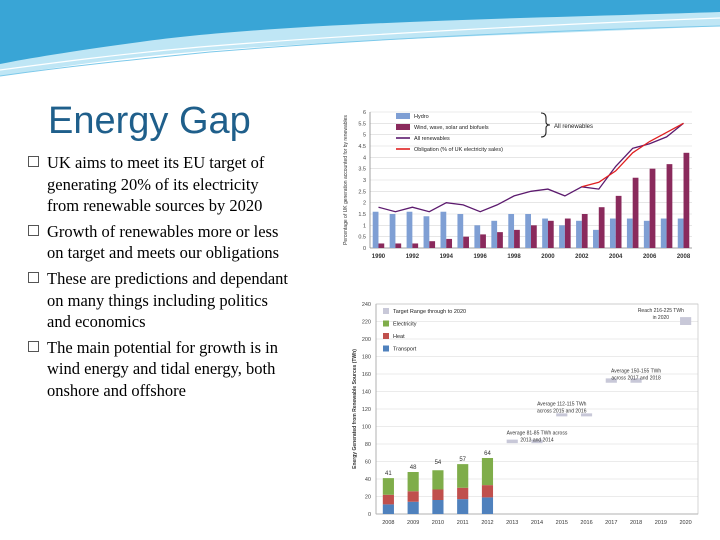  Describe the element at coordinates (413, 468) in the screenshot. I see `data-label-total: 48` at that location.